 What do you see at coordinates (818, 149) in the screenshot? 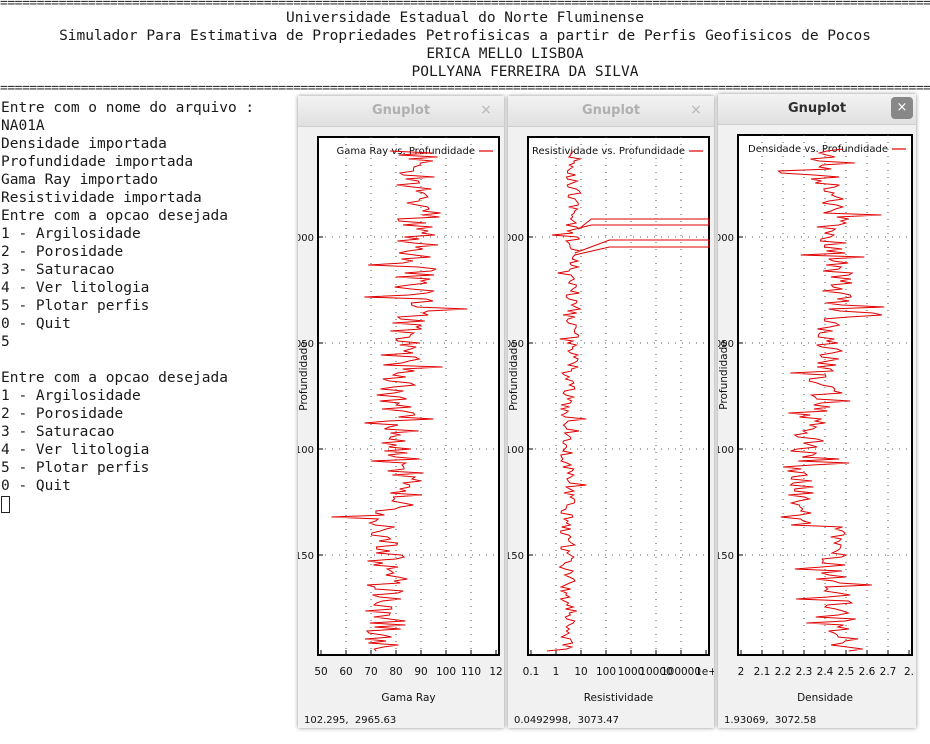
I see `legend-label: Densidade vs. Profundidade` at bounding box center [818, 149].